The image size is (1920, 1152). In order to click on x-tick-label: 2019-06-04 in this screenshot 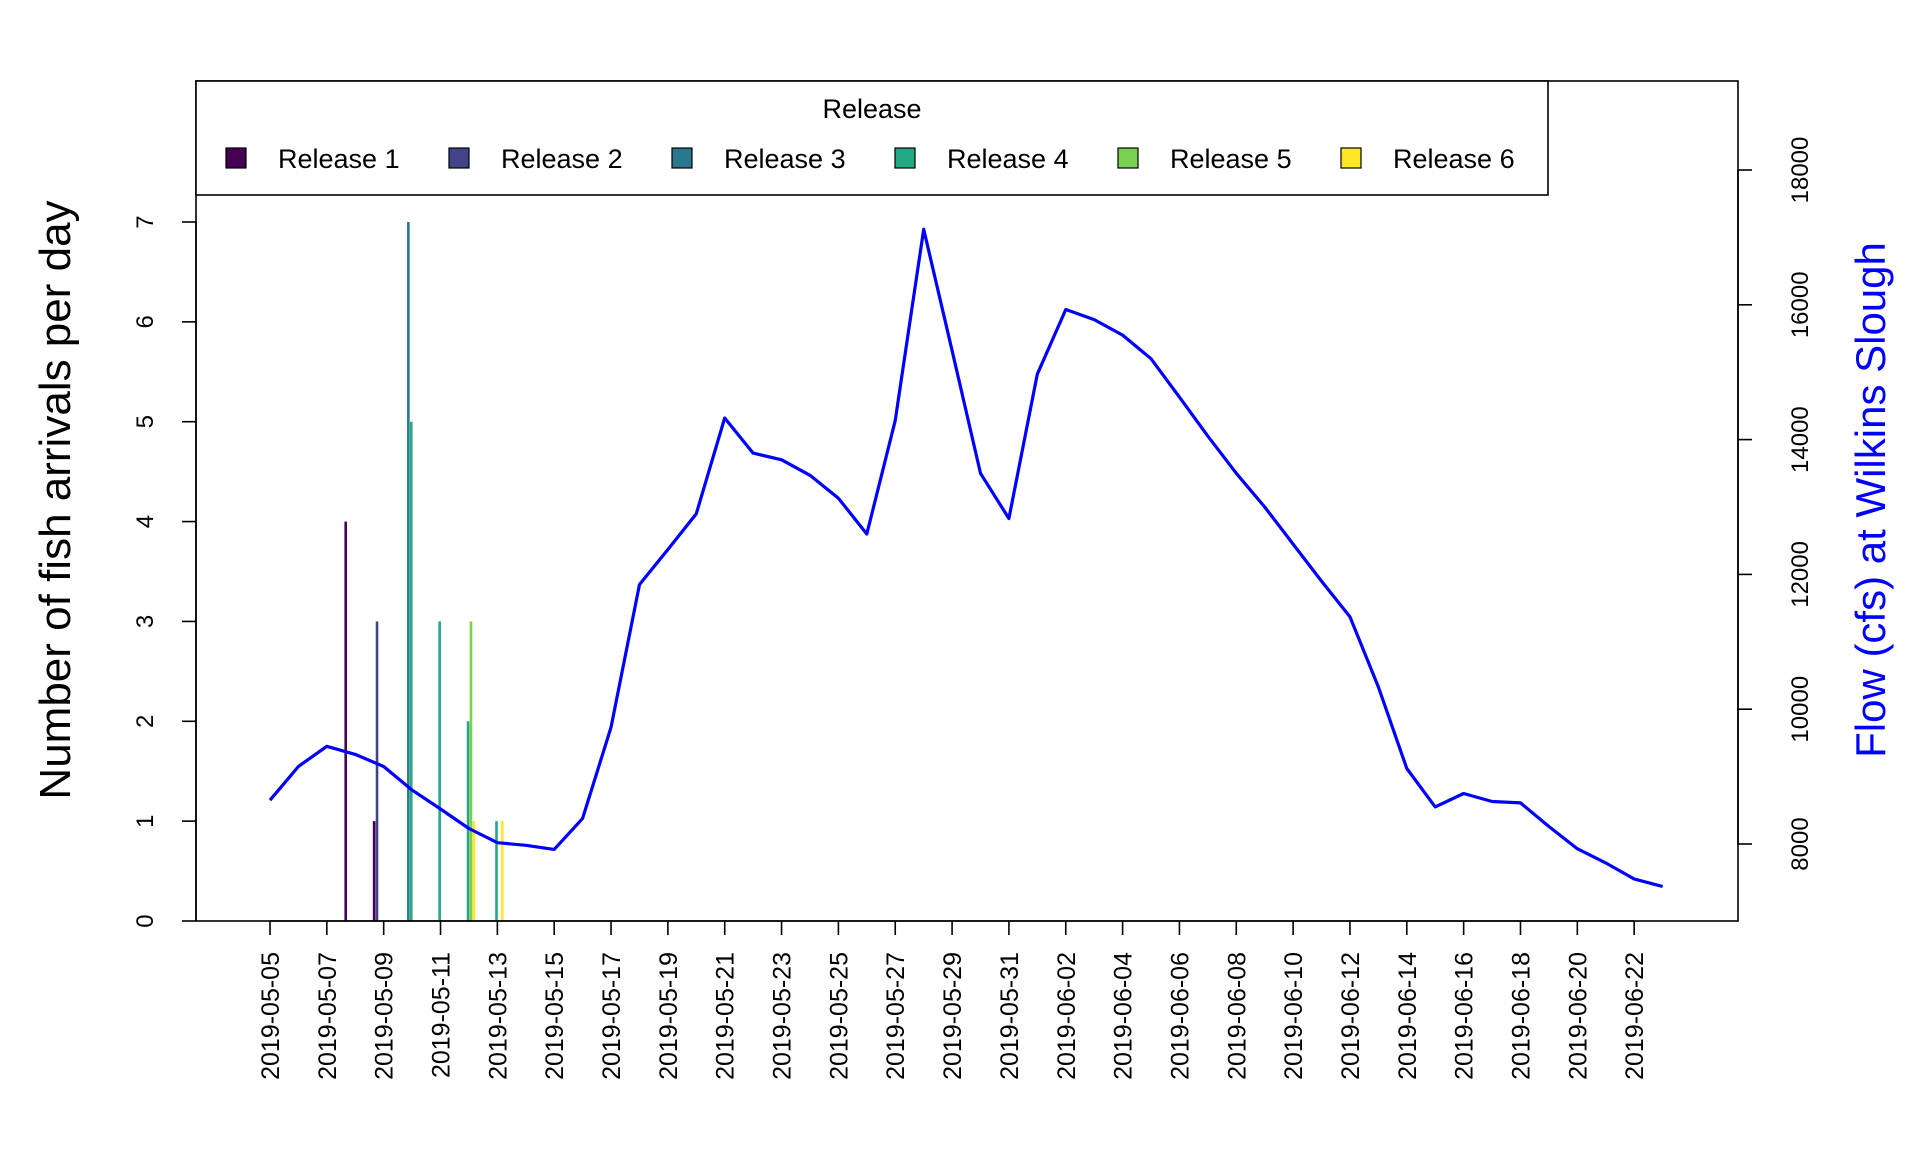, I will do `click(1124, 1016)`.